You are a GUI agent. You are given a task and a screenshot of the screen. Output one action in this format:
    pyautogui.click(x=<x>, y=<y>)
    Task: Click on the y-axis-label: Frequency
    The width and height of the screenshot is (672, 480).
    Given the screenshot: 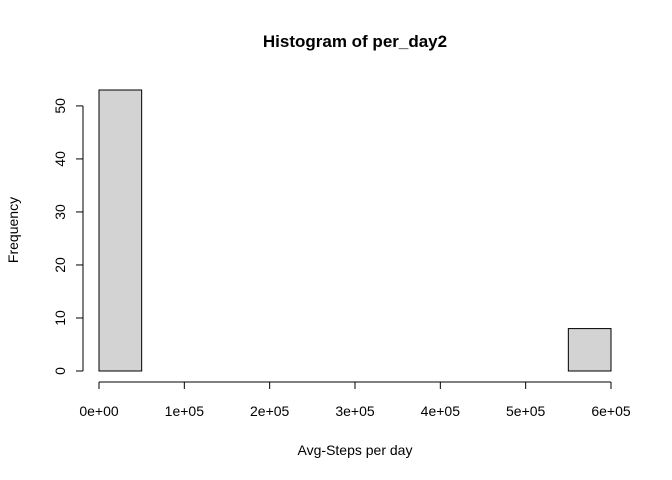 What is the action you would take?
    pyautogui.click(x=13, y=230)
    